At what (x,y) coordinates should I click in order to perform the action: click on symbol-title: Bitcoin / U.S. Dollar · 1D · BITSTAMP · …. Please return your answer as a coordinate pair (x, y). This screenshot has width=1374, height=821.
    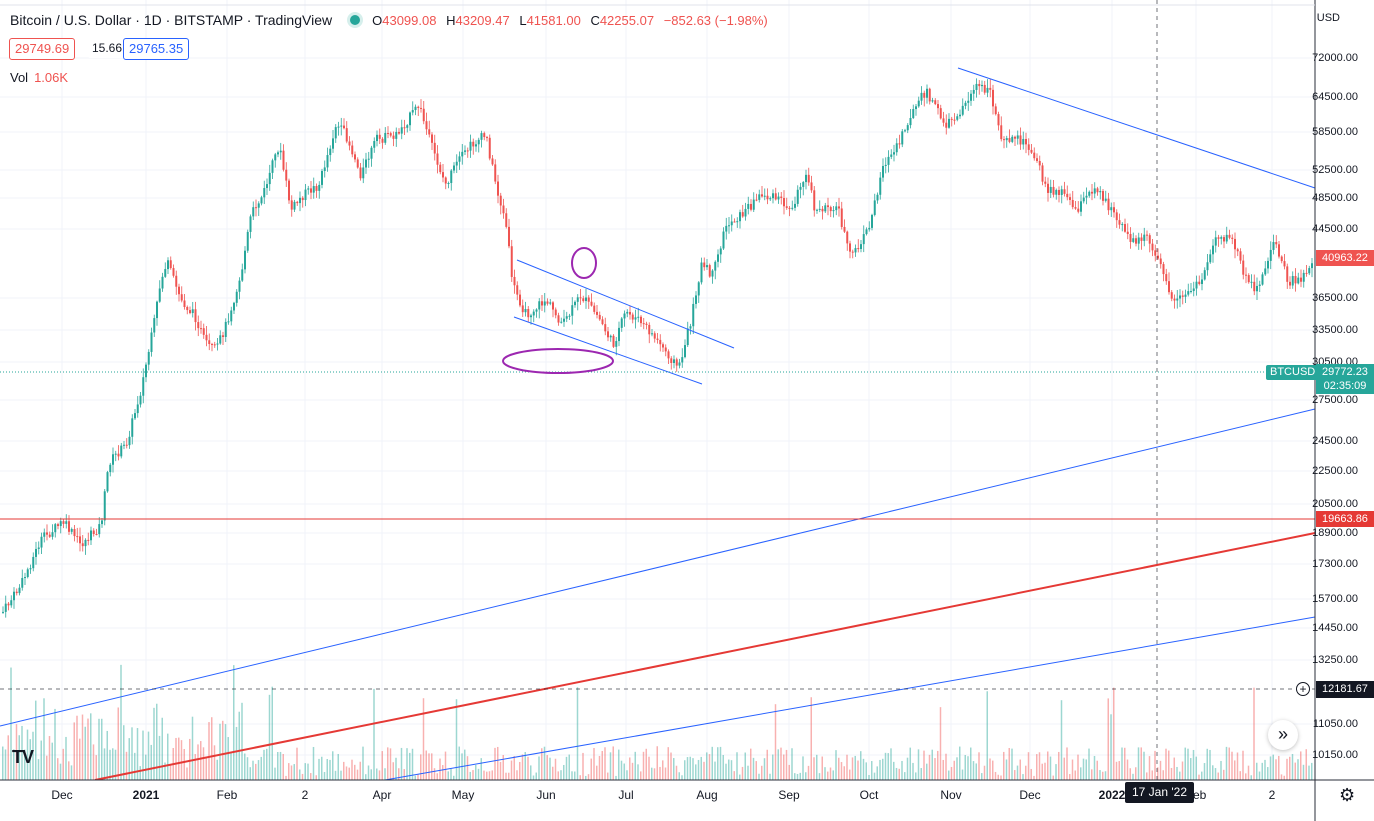
    Looking at the image, I should click on (171, 20).